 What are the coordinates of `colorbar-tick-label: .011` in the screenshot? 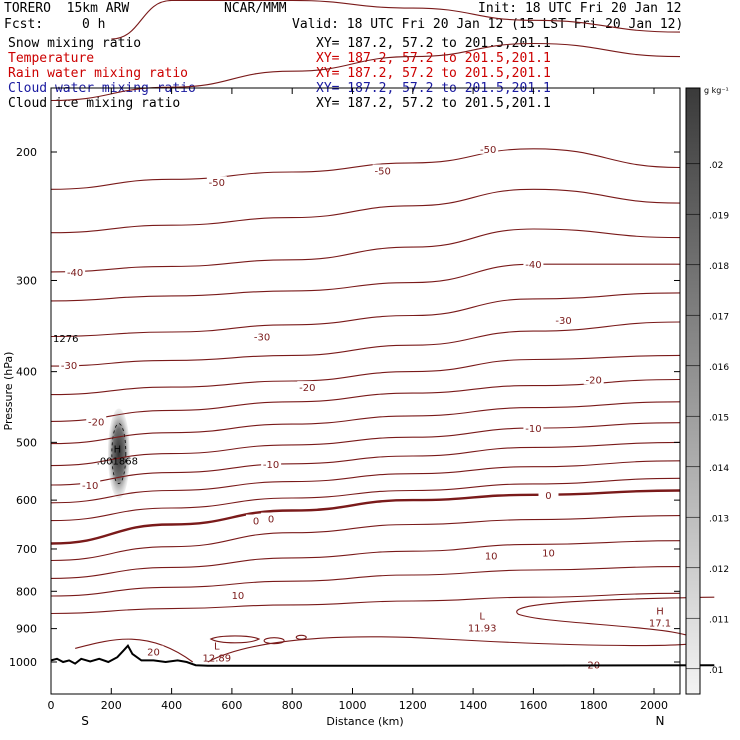 It's located at (719, 620).